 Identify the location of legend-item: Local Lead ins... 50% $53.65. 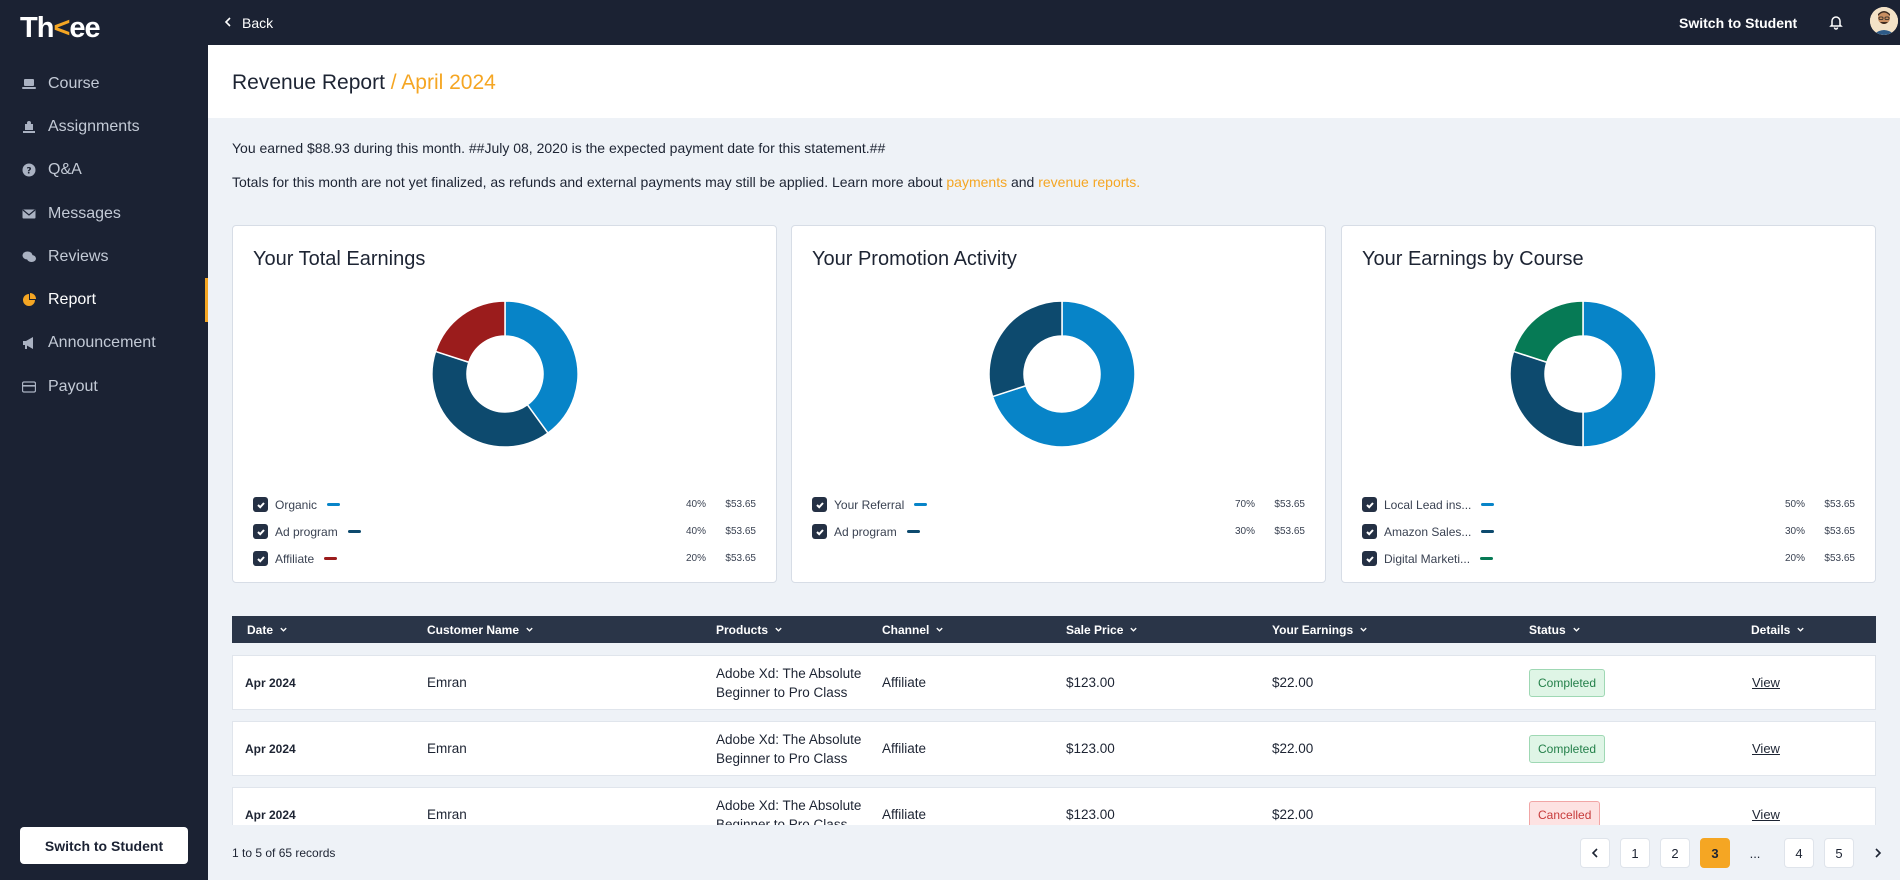
(1608, 504).